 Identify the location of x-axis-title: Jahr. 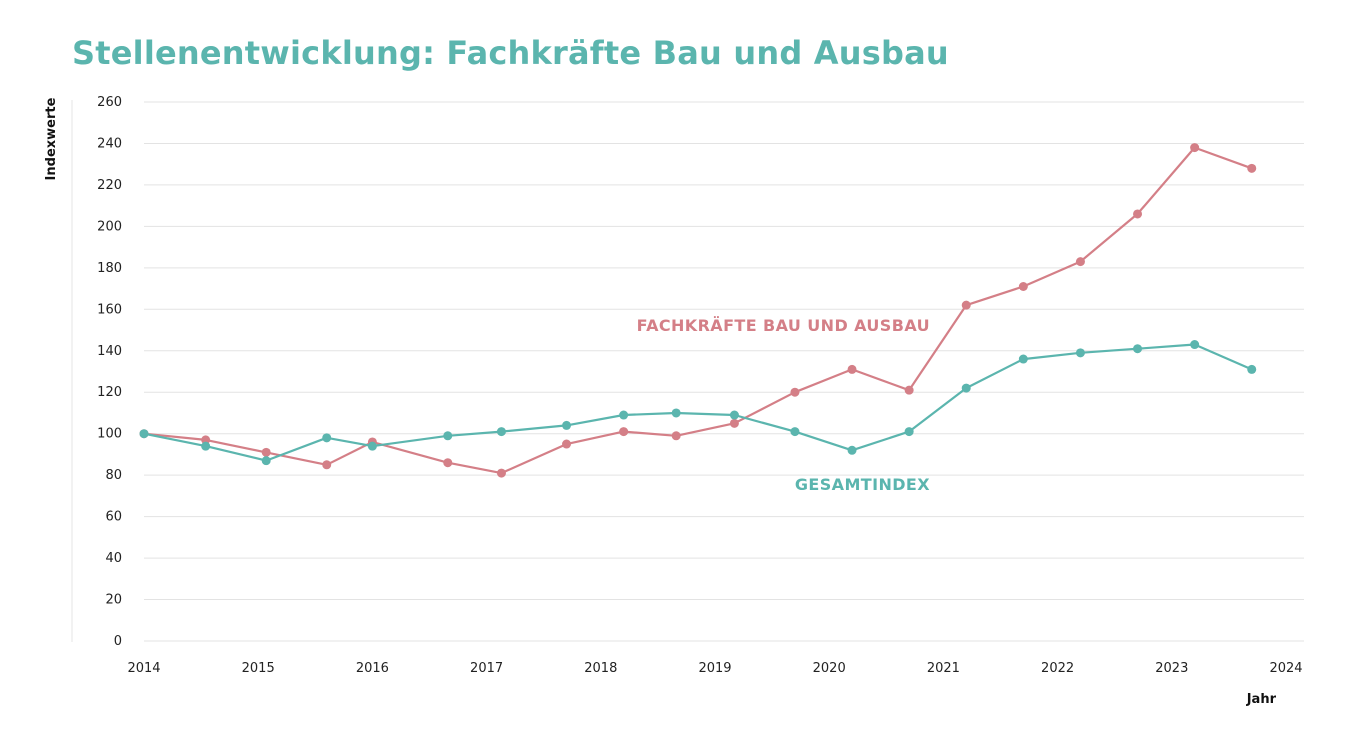
(1261, 699).